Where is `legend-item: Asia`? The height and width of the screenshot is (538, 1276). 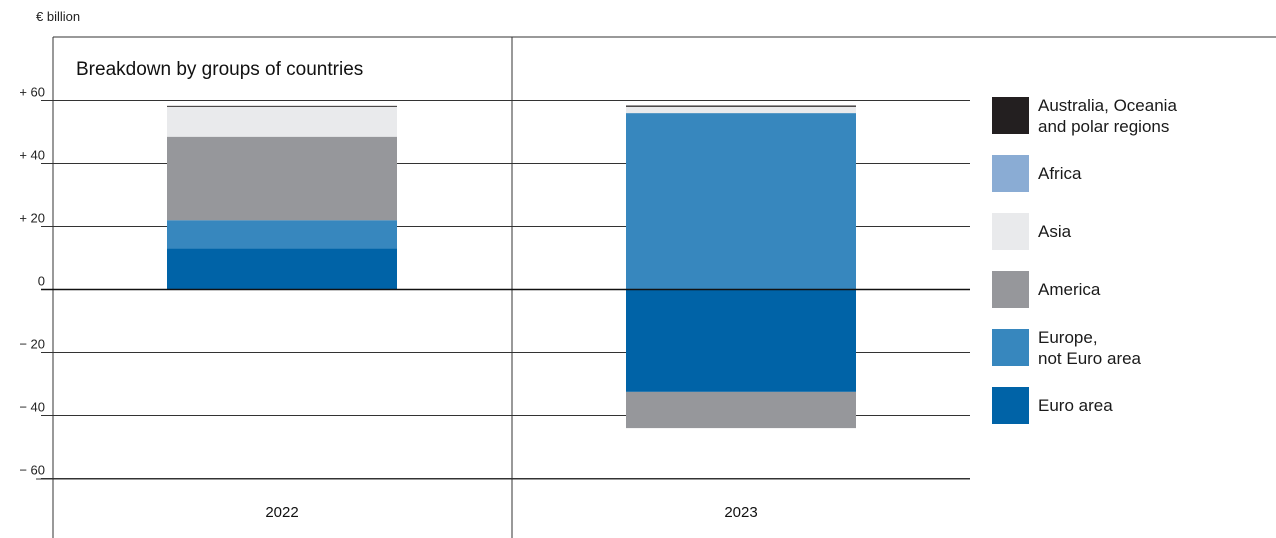 legend-item: Asia is located at coordinates (1031, 231).